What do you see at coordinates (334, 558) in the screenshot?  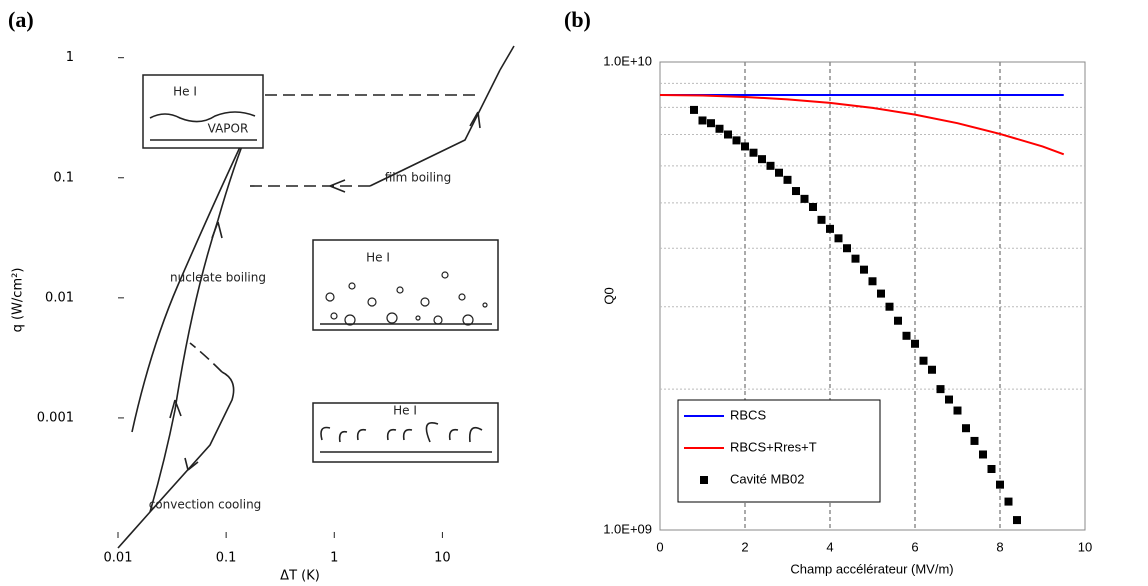 I see `x-tick-label: 1` at bounding box center [334, 558].